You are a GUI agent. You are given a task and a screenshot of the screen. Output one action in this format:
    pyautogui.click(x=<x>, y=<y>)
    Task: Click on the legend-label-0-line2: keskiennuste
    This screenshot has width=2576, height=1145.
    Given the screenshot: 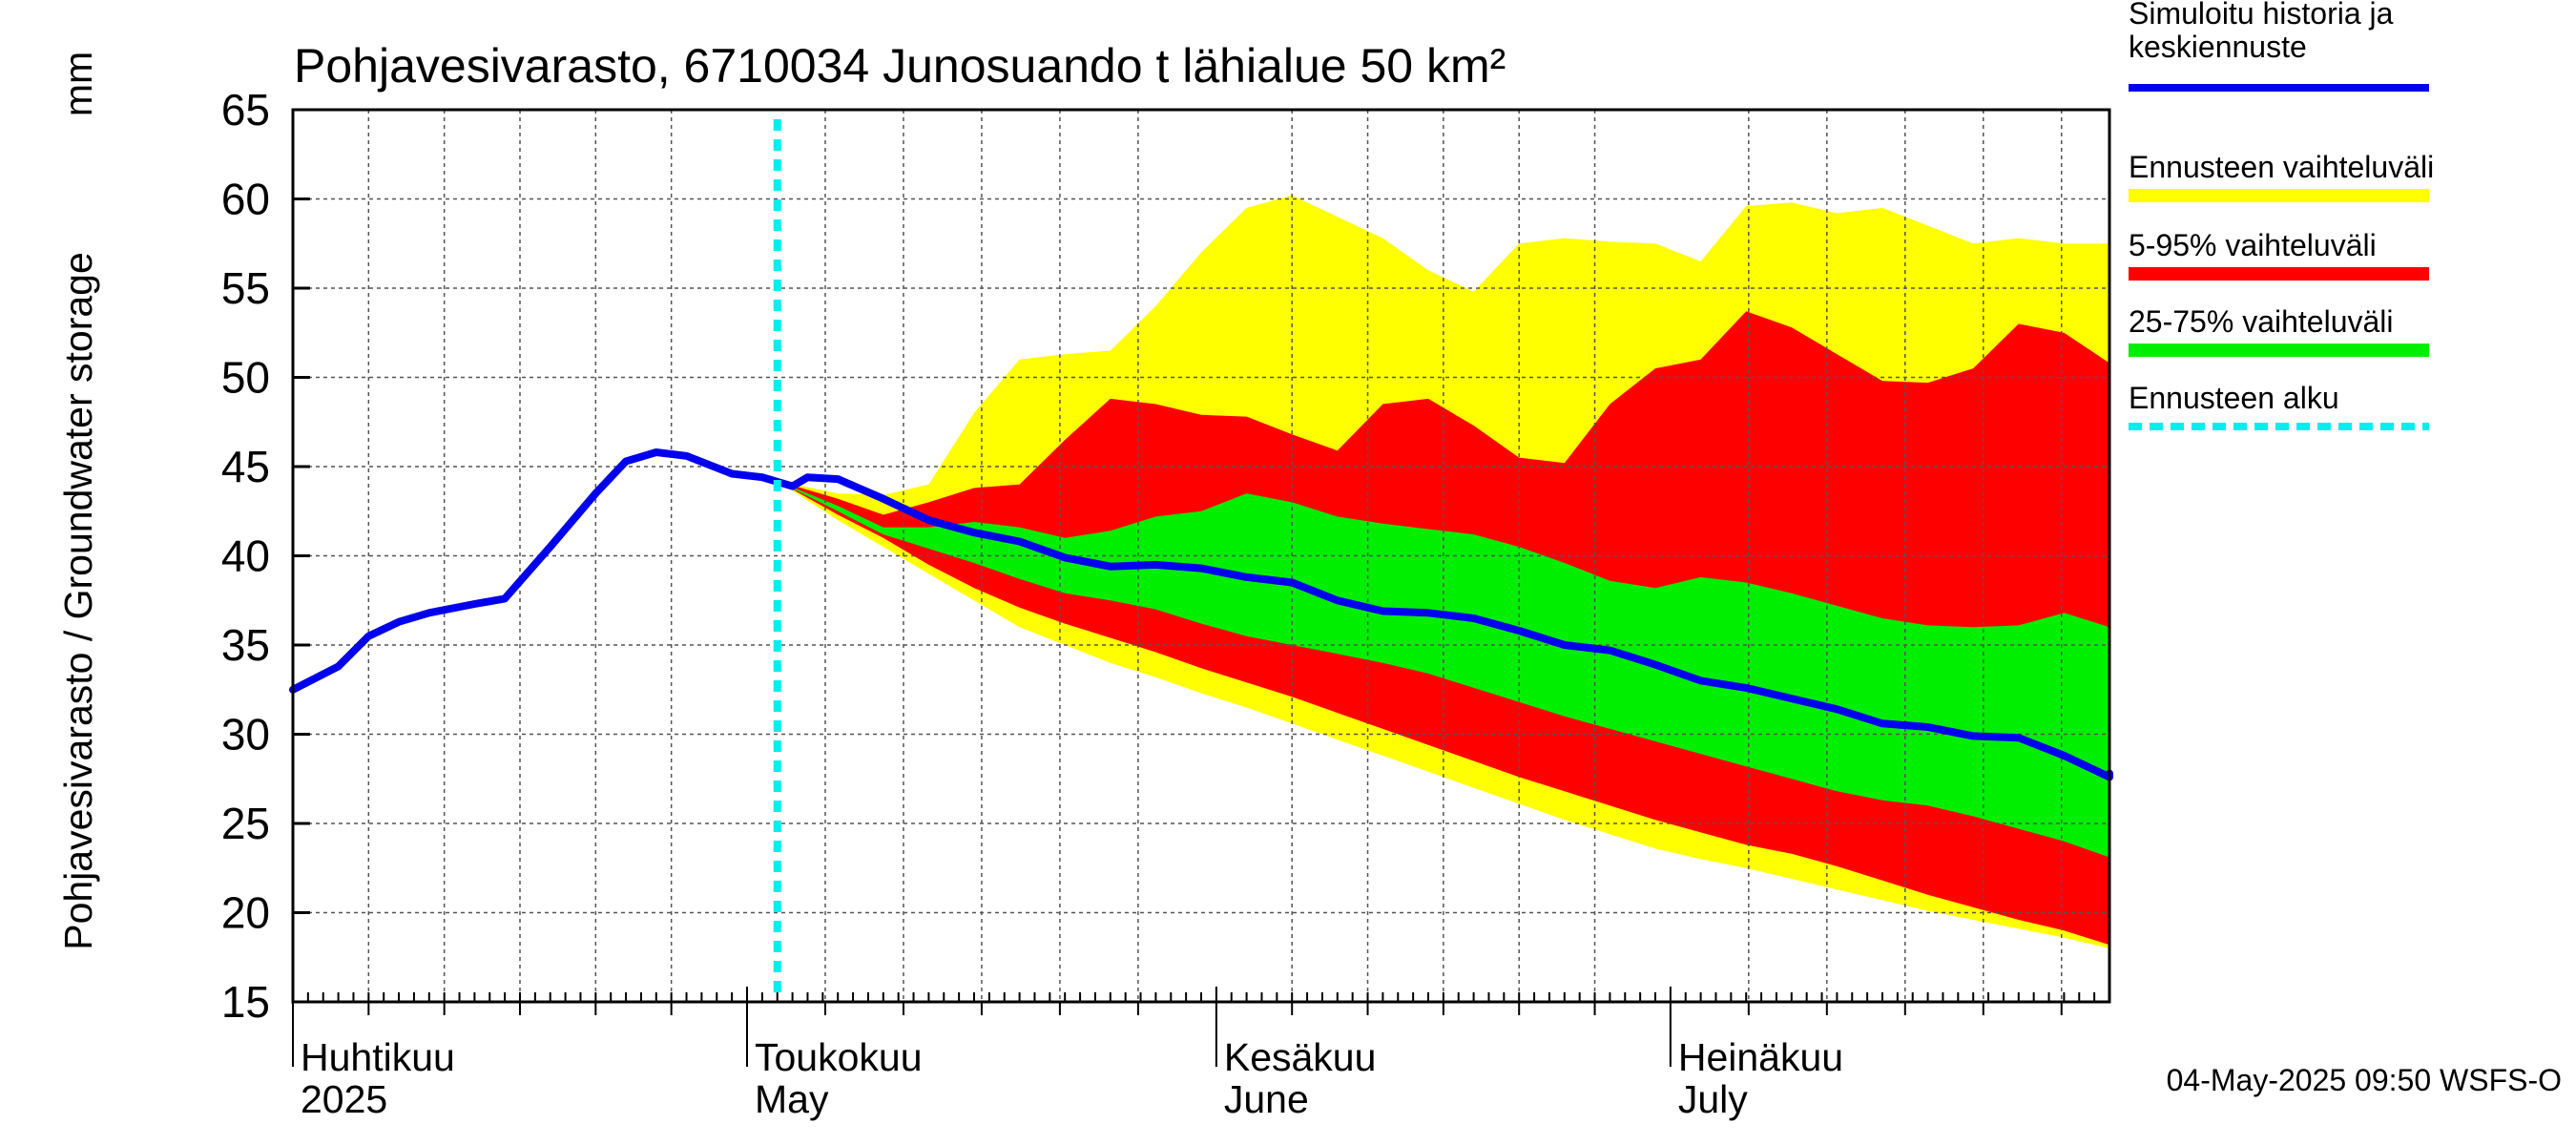 What is the action you would take?
    pyautogui.click(x=2218, y=47)
    